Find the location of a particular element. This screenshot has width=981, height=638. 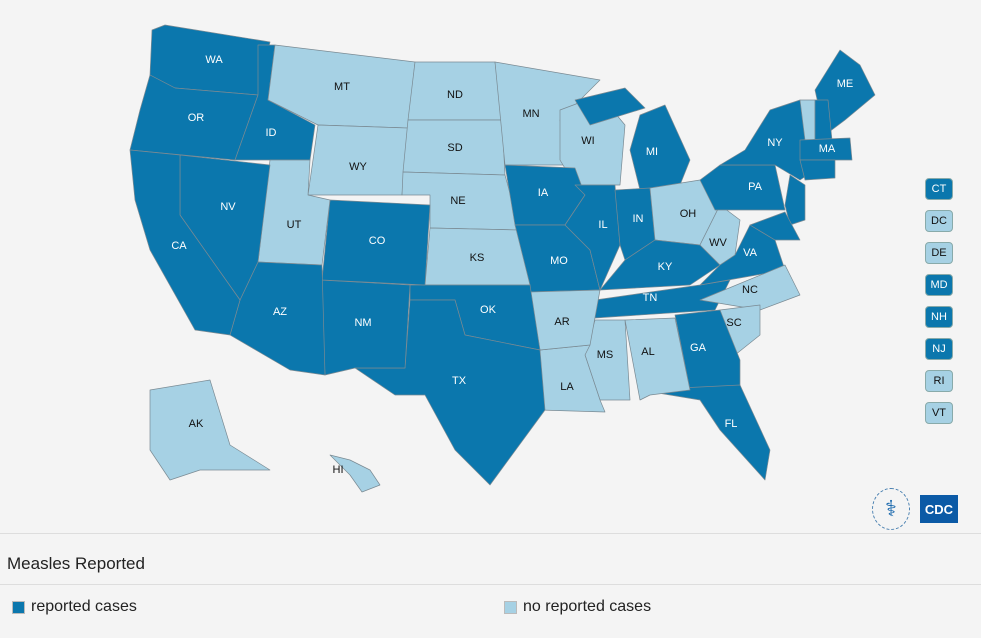

state-label: PA is located at coordinates (755, 187).